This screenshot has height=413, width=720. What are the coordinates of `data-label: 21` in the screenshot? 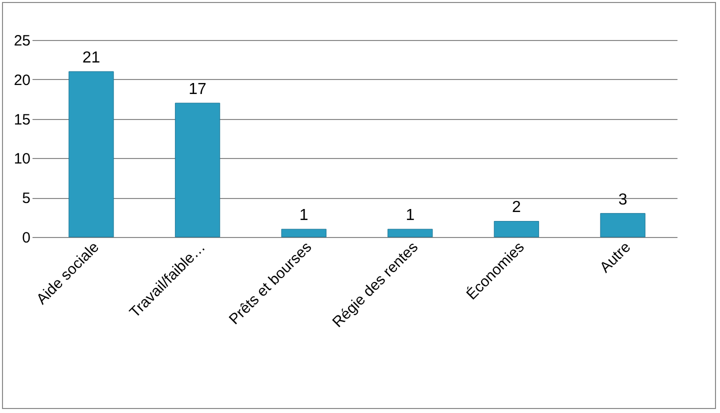 It's located at (91, 58).